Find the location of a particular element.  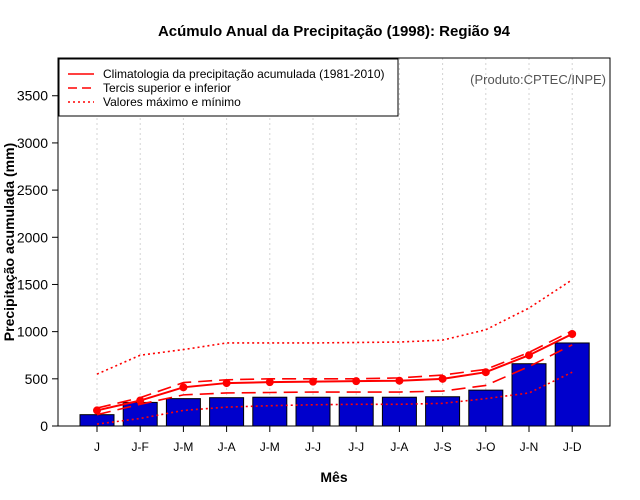

series-line-solid is located at coordinates (334, 372).